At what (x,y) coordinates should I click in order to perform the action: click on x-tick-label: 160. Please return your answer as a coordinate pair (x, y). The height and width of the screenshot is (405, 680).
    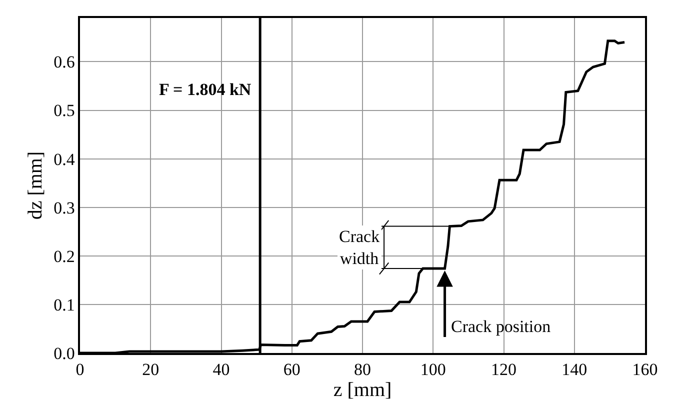
    Looking at the image, I should click on (645, 370).